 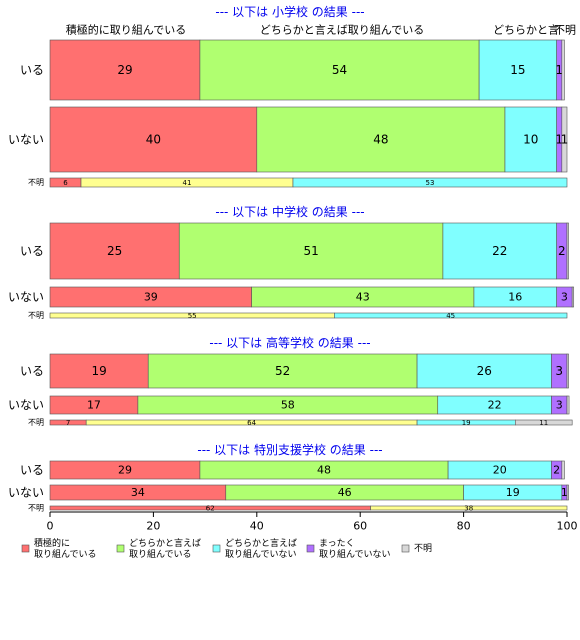 I want to click on data-label: 25, so click(x=114, y=251).